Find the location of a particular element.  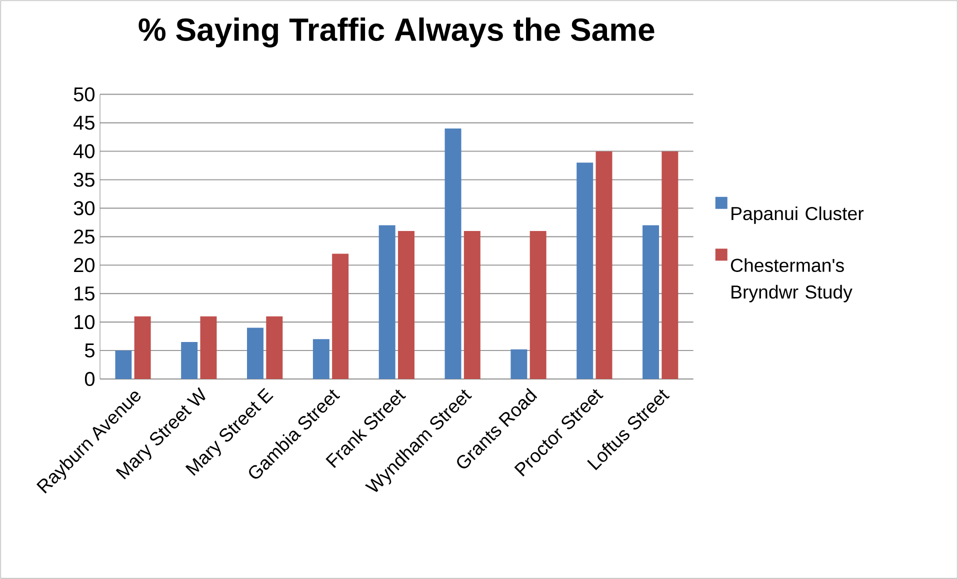

y-tick-label: 0 is located at coordinates (89, 379).